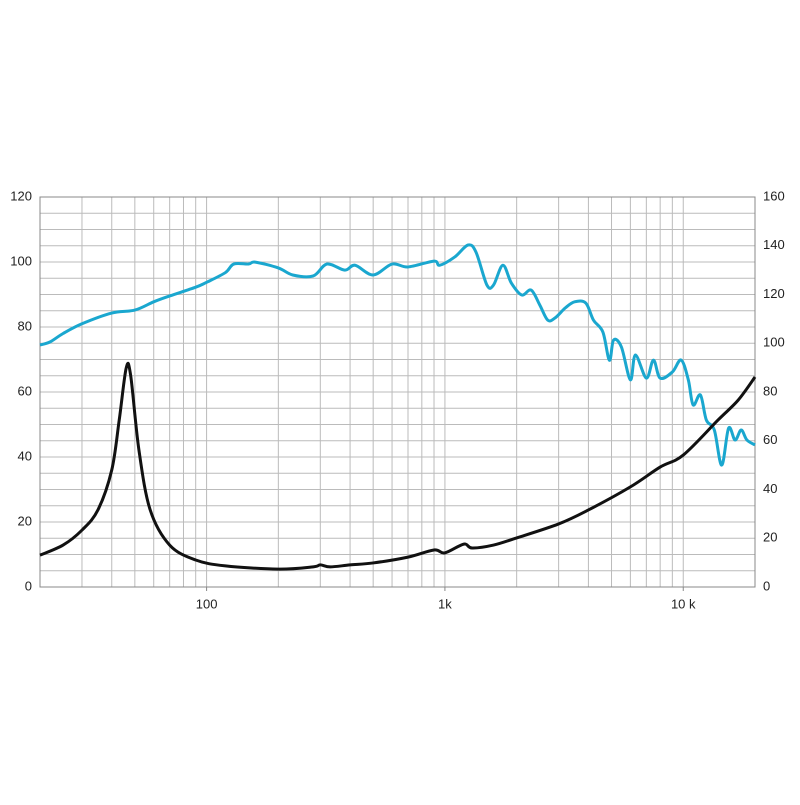  Describe the element at coordinates (774, 293) in the screenshot. I see `y2-tick-label: 120` at that location.